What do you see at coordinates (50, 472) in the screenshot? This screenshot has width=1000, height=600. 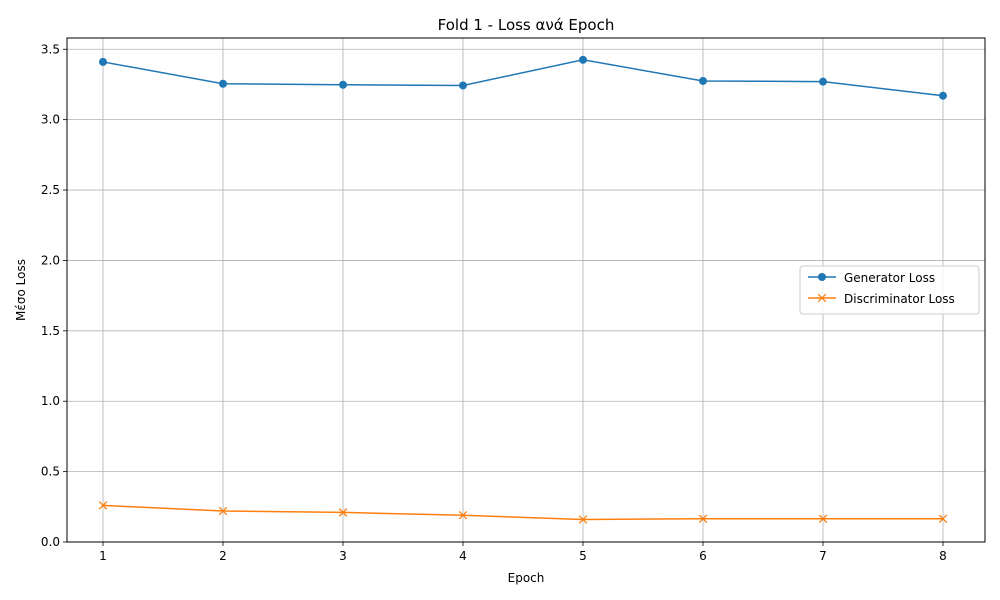 I see `y-tick-label: 0.5` at bounding box center [50, 472].